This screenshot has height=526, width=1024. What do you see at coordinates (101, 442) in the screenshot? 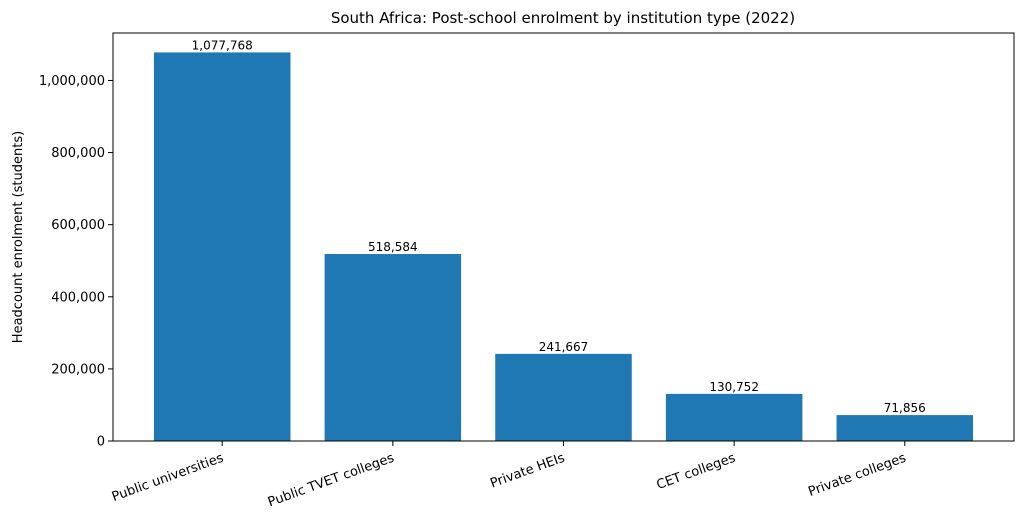
I see `y-tick-label-0: 0` at bounding box center [101, 442].